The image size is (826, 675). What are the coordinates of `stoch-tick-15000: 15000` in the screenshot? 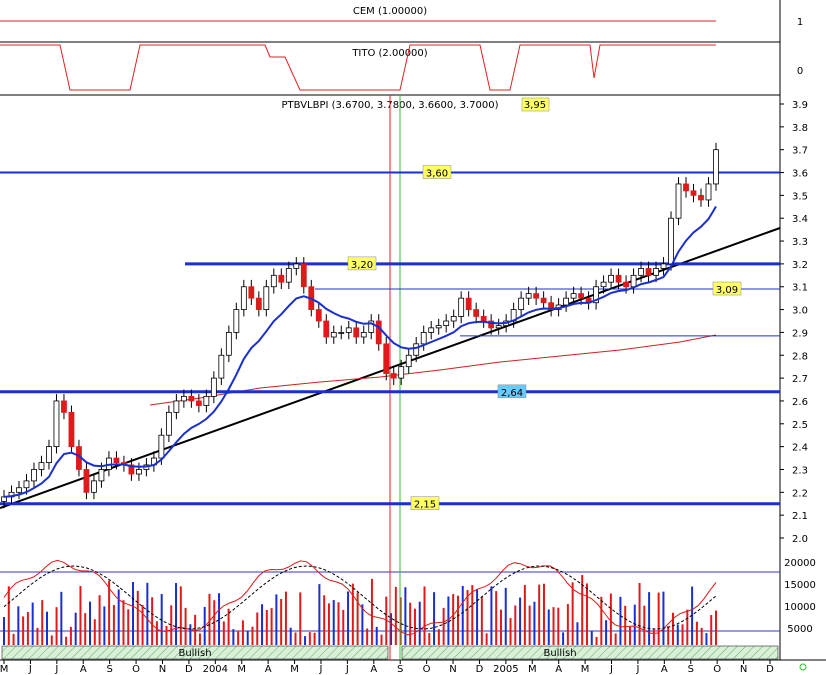 It's located at (800, 585).